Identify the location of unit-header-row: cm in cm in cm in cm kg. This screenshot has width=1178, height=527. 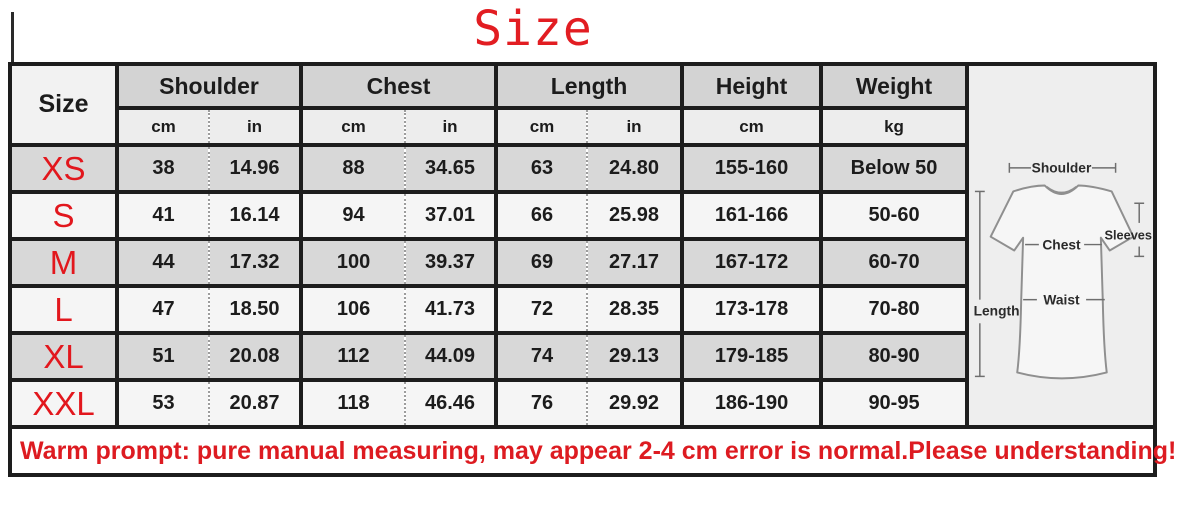
(490, 126).